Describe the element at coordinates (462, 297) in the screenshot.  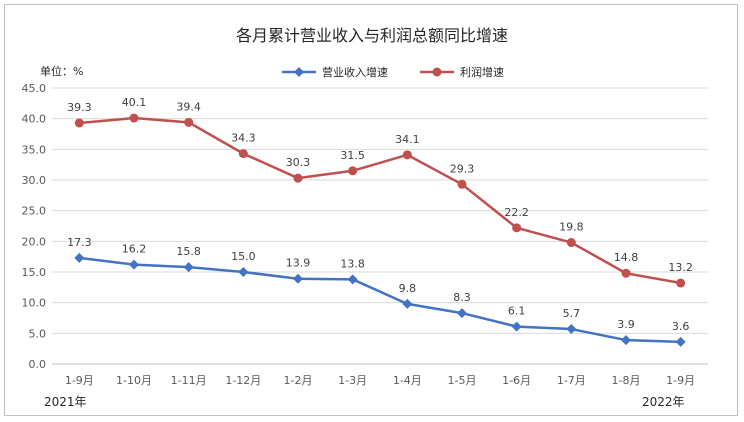
I see `data-label: 8.3` at that location.